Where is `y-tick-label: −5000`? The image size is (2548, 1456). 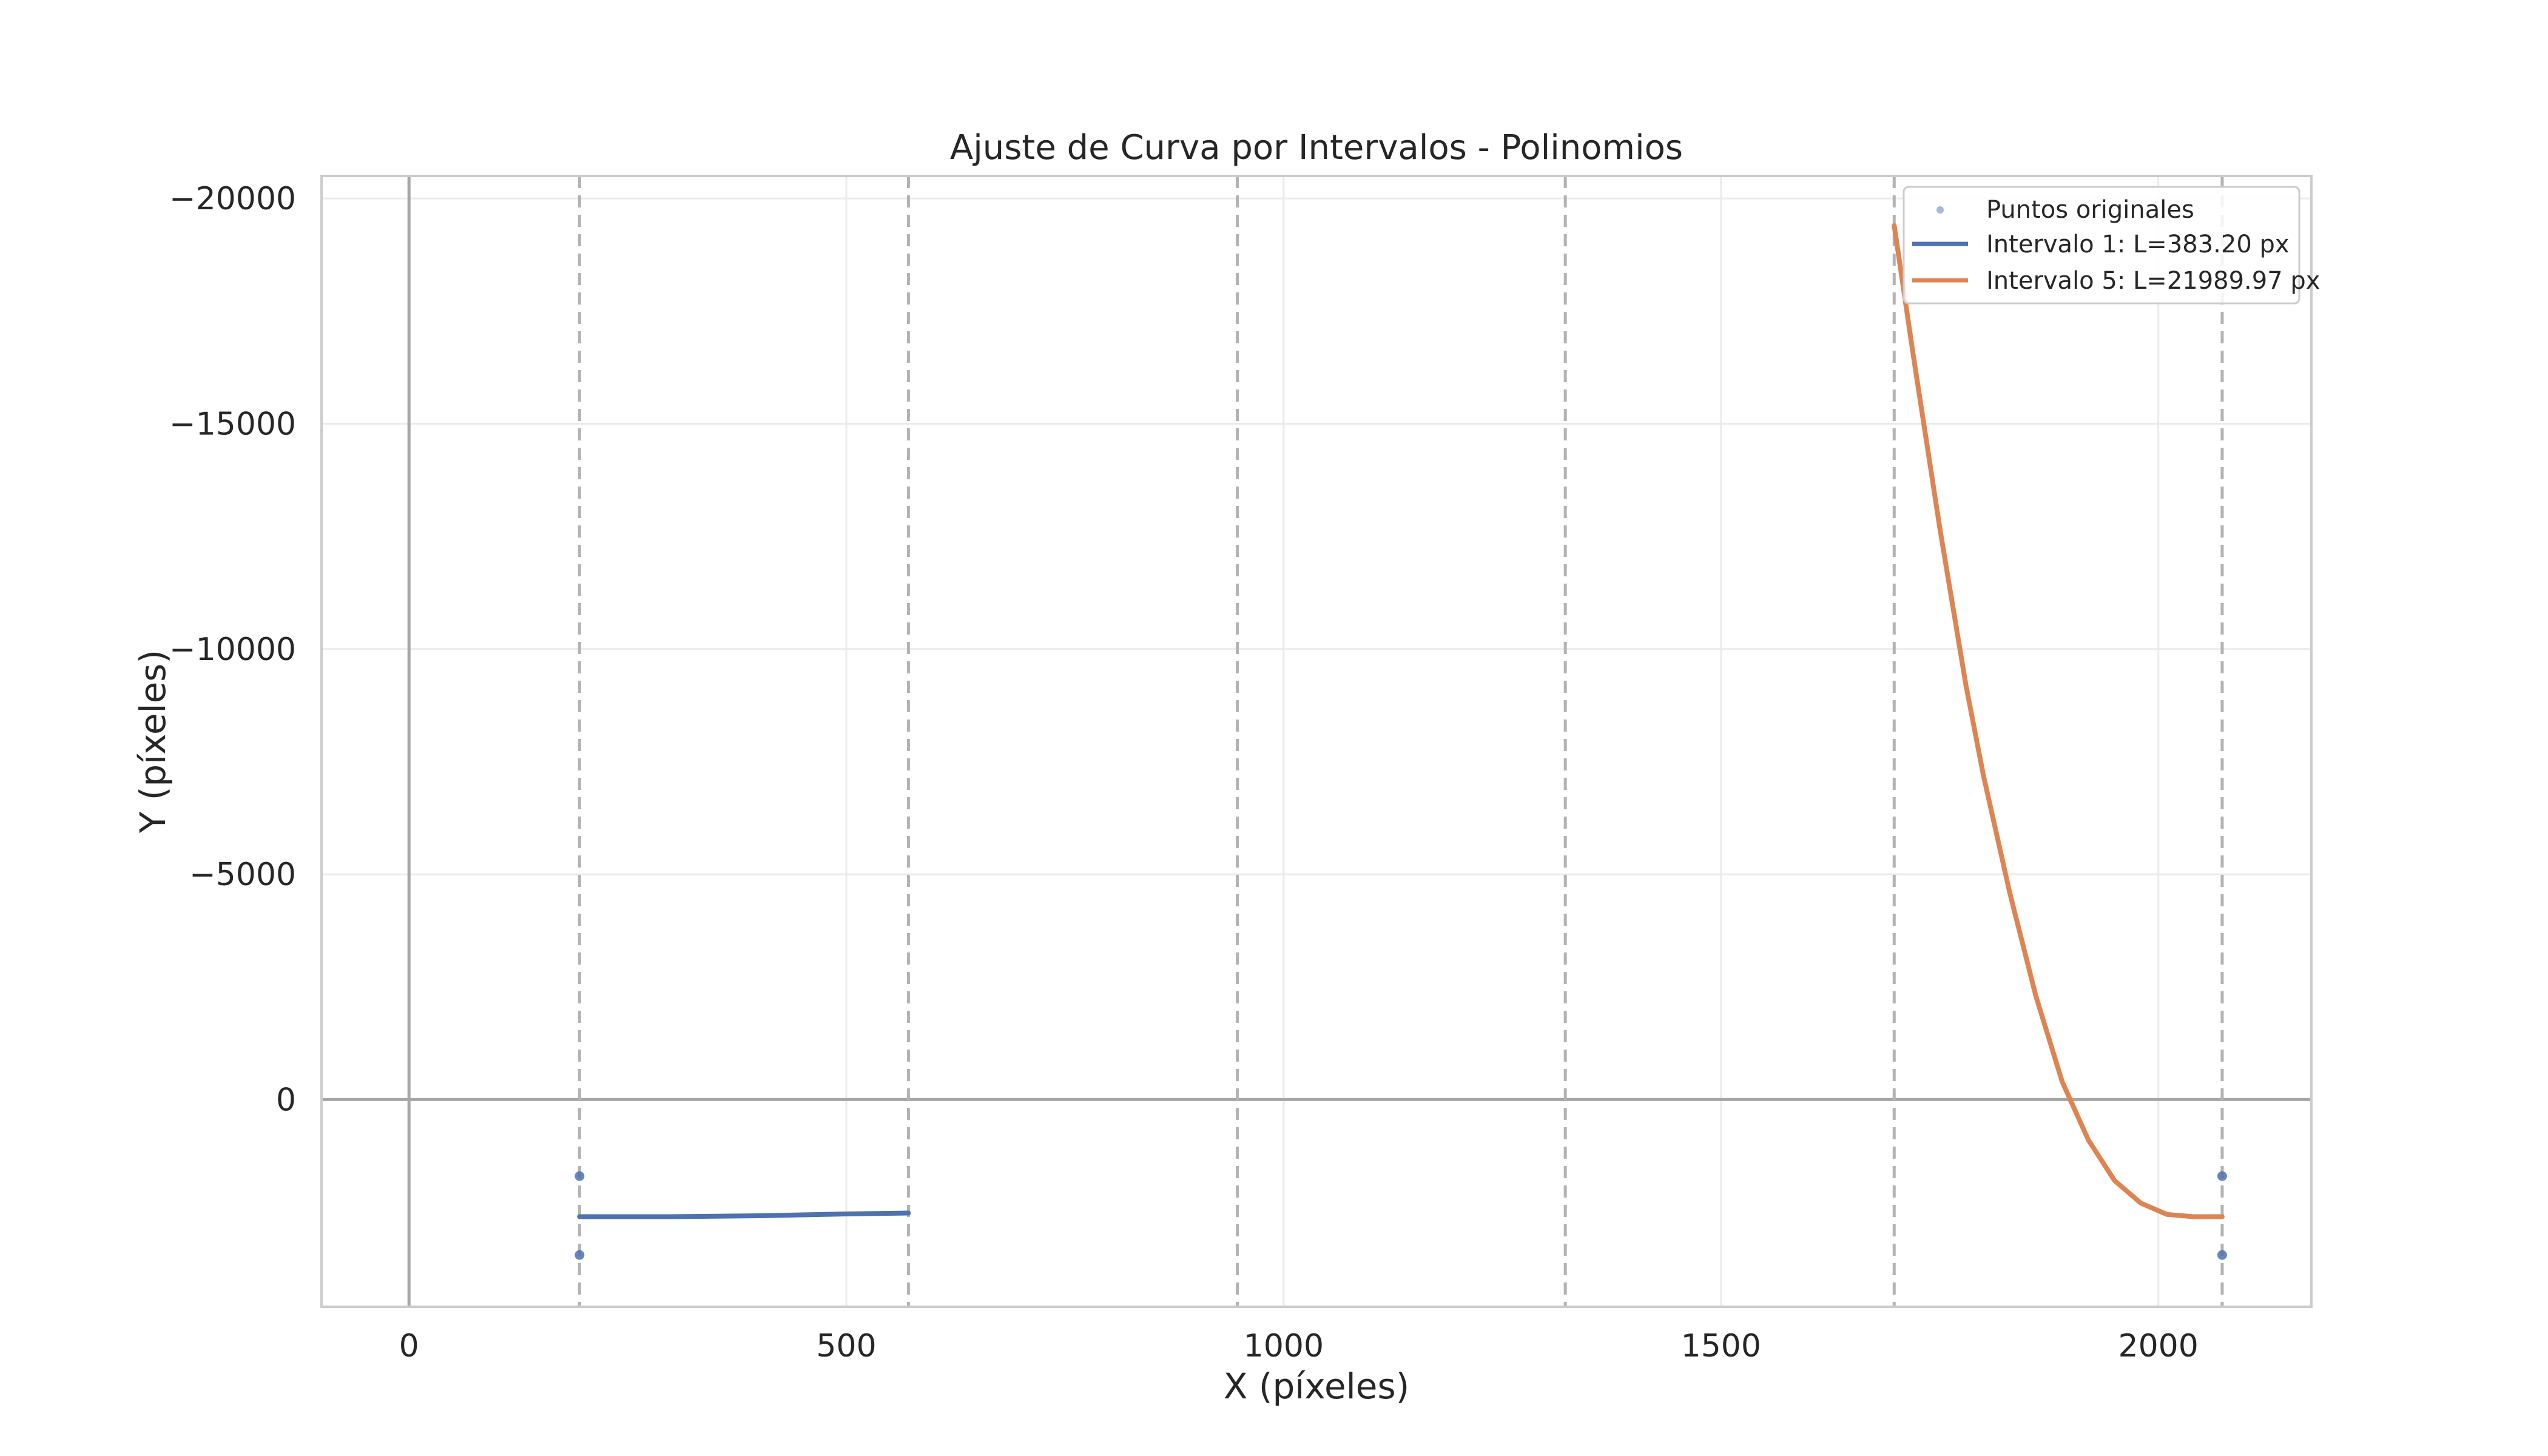 y-tick-label: −5000 is located at coordinates (242, 875).